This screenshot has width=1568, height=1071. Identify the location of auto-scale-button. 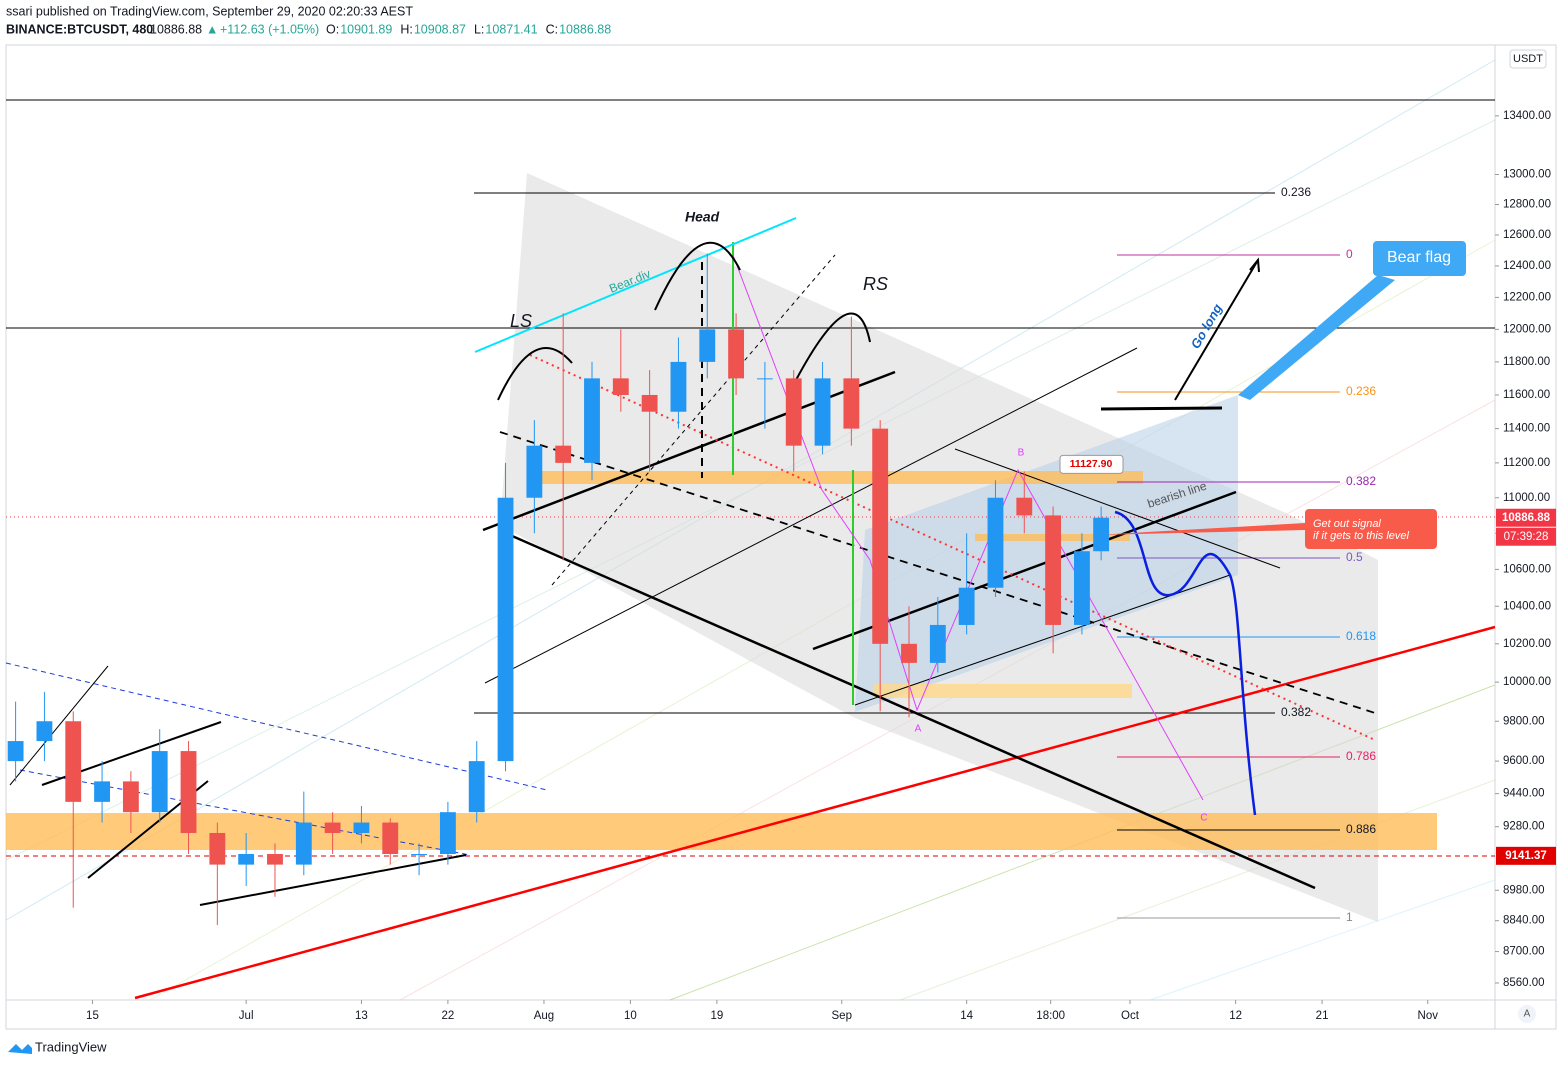
(1527, 1014).